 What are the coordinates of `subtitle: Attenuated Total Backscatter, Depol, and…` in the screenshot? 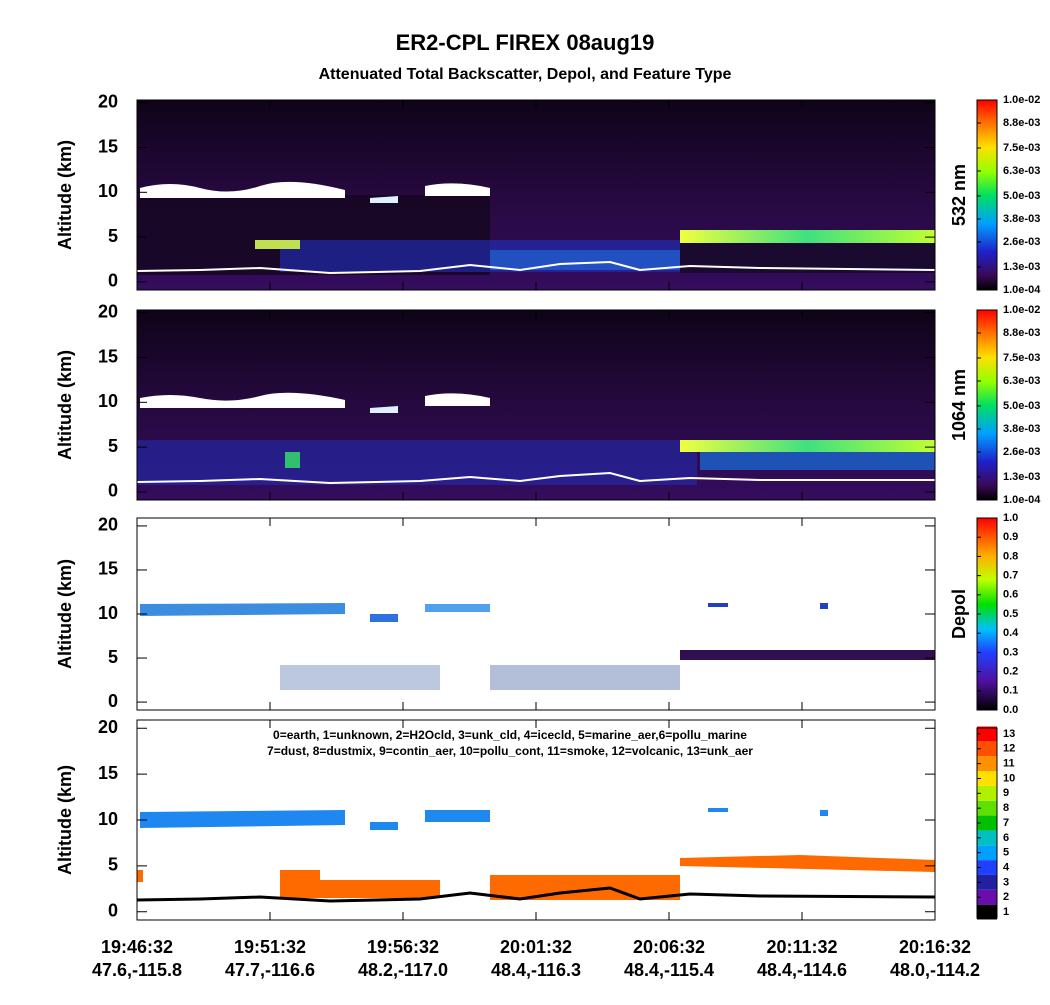 It's located at (525, 74).